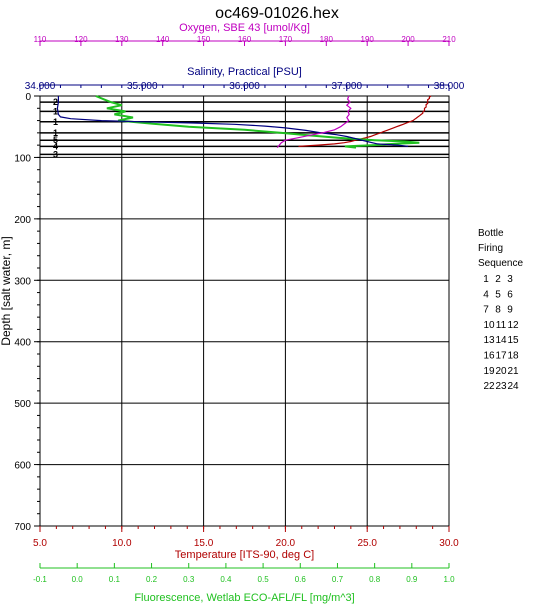 The image size is (555, 604). Describe the element at coordinates (204, 39) in the screenshot. I see `oxygen-tick-label: 150` at that location.